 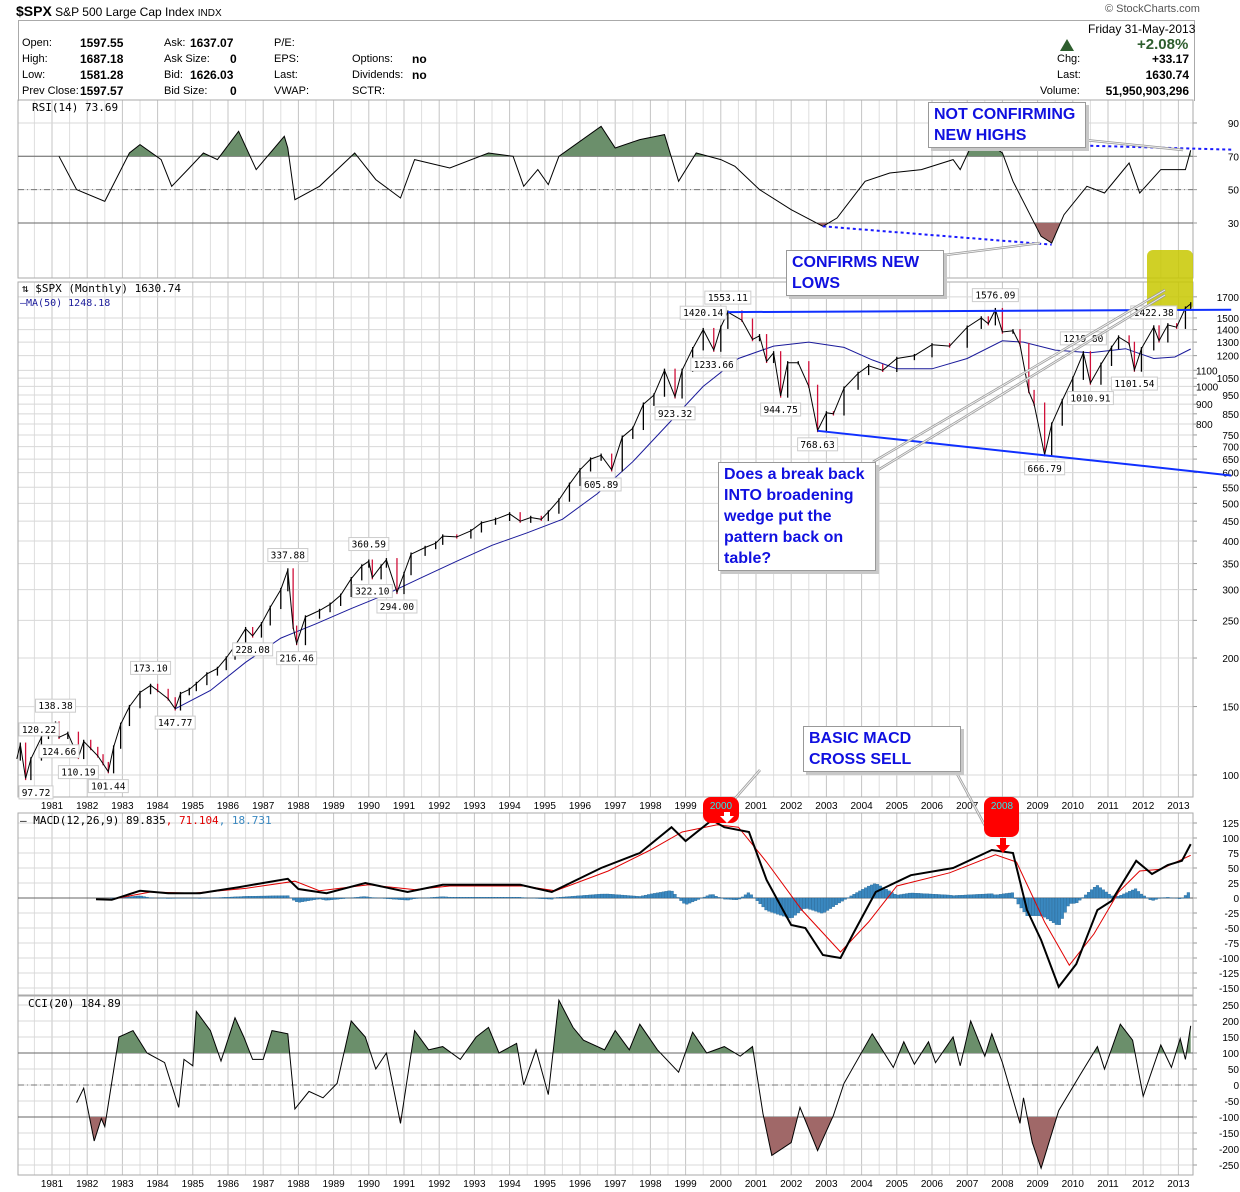 I want to click on marker-2008: 2008, so click(x=1001, y=825).